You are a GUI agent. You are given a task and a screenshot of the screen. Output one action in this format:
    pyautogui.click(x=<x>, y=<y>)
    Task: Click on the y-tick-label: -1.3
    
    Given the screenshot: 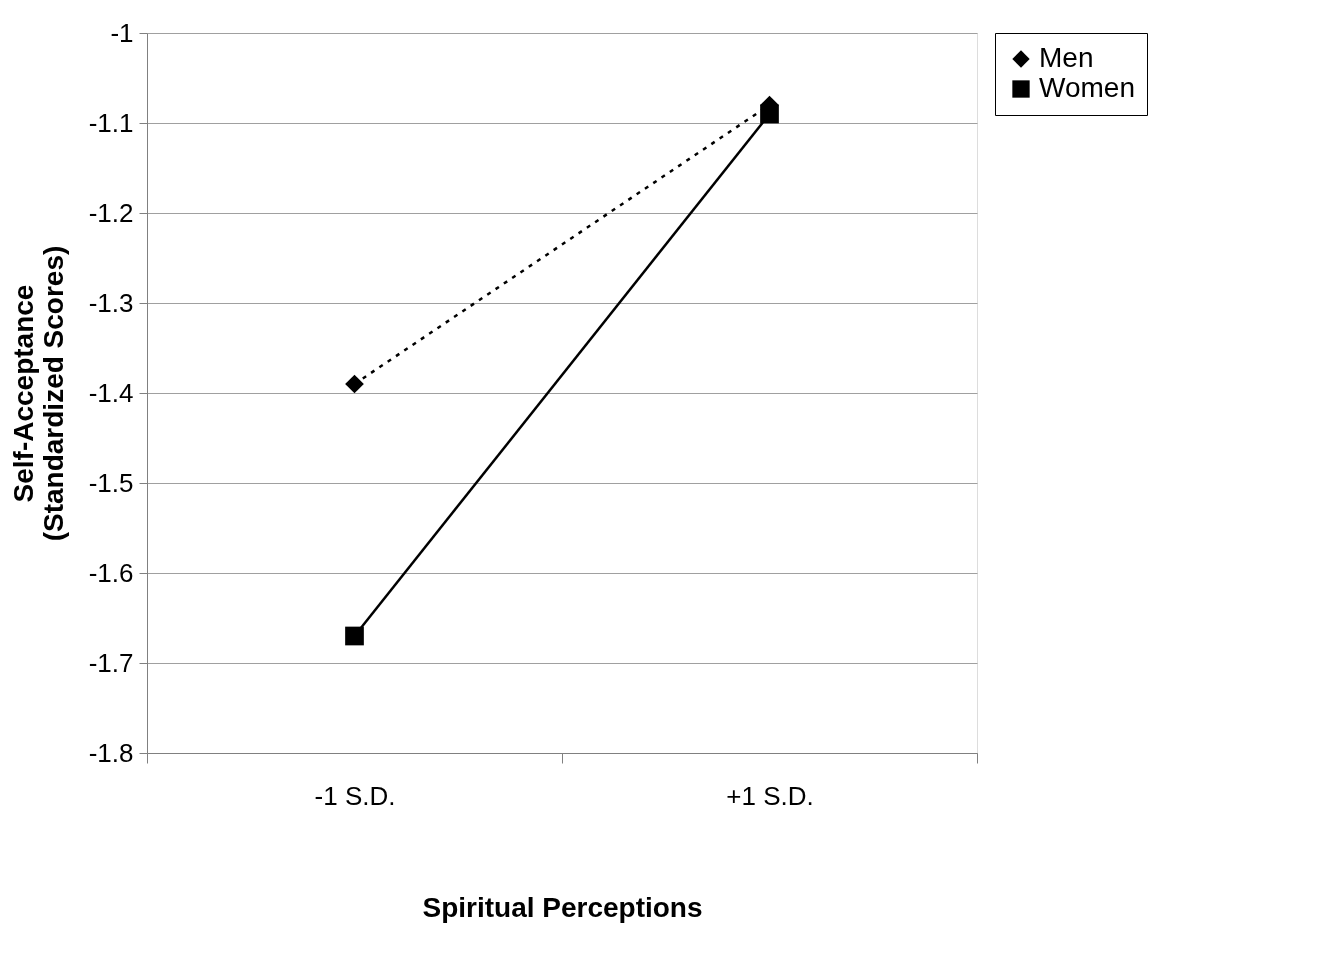 What is the action you would take?
    pyautogui.click(x=111, y=302)
    